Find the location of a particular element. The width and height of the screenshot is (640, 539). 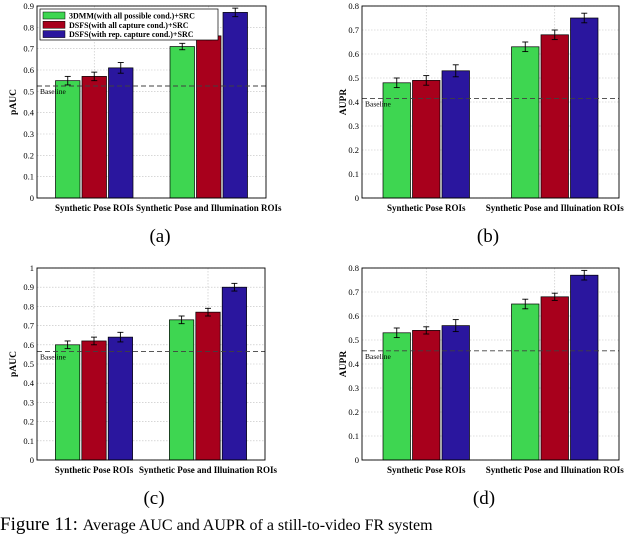

panel-label: (b) is located at coordinates (488, 236).